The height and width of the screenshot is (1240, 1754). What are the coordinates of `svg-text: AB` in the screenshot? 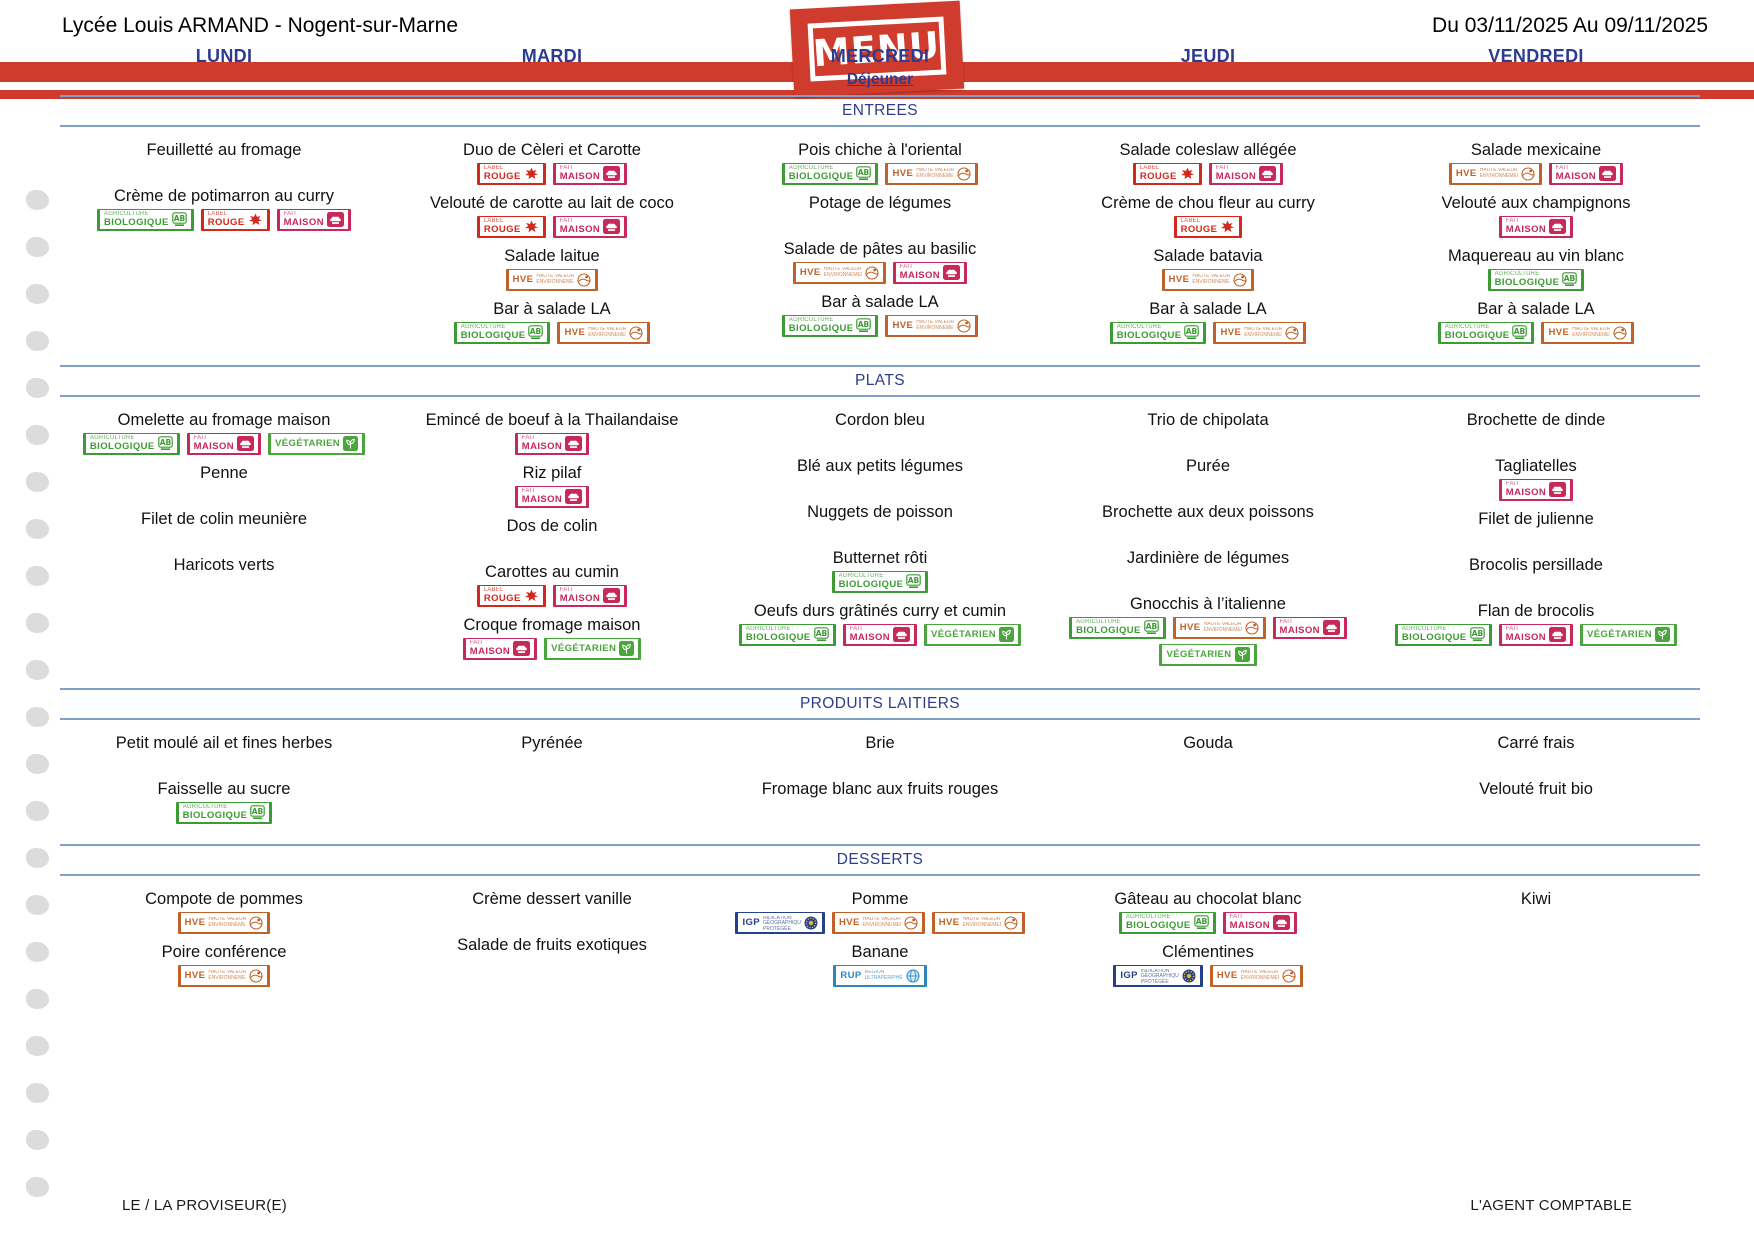 It's located at (1570, 278).